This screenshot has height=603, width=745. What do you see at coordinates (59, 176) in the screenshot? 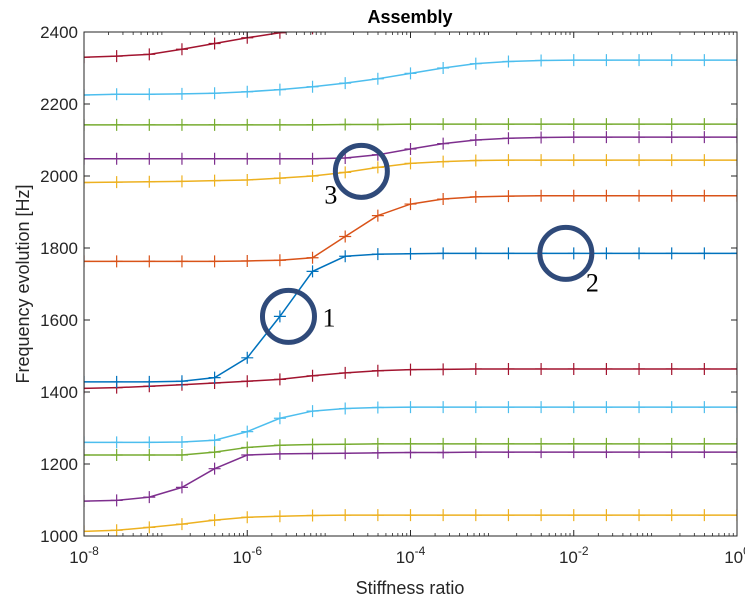
I see `y-tick-label: 2000` at bounding box center [59, 176].